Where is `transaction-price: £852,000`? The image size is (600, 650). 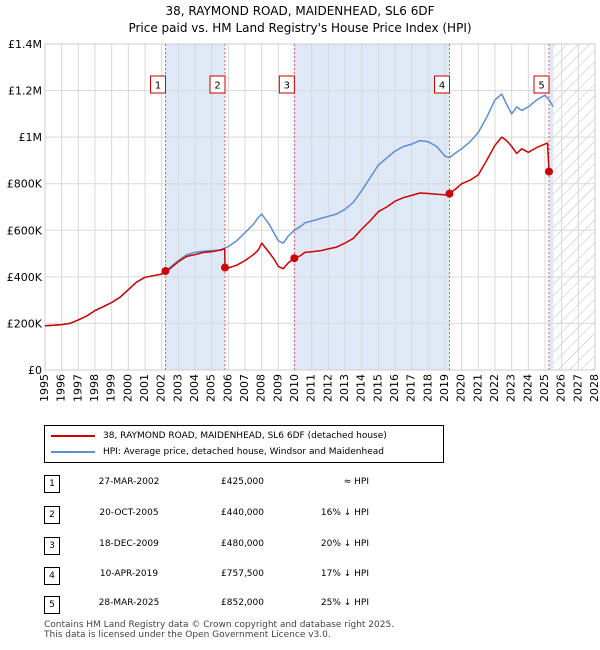 transaction-price: £852,000 is located at coordinates (242, 603).